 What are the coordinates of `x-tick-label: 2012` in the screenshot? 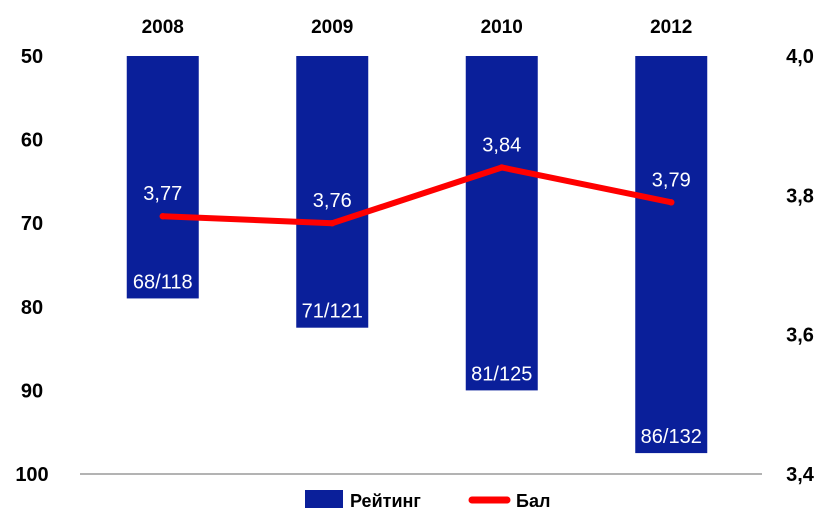 It's located at (671, 27).